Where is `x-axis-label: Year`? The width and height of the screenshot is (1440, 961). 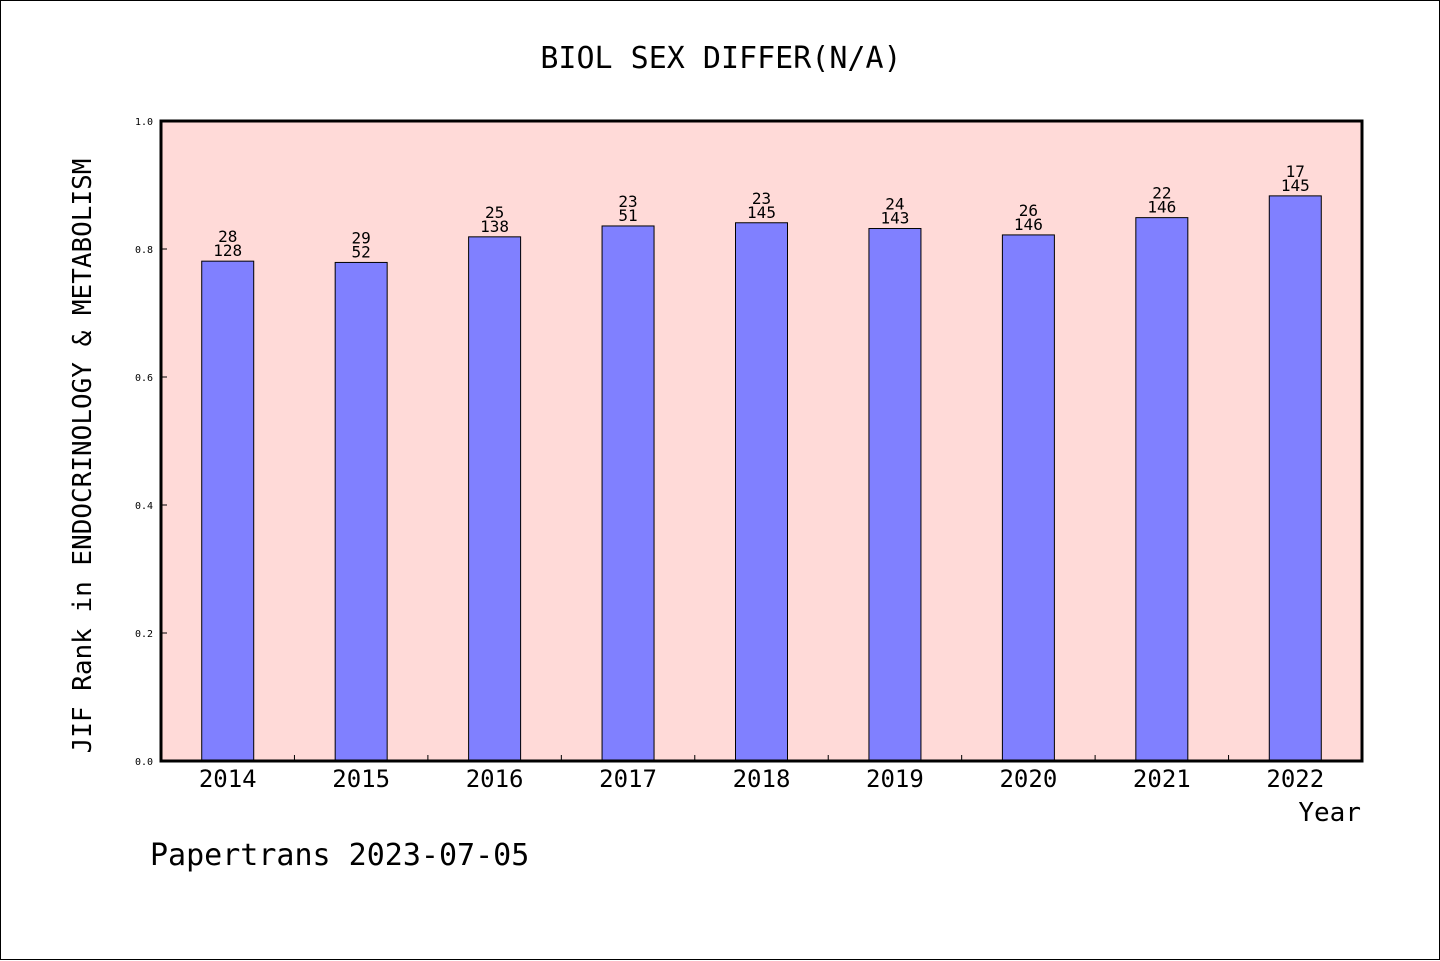 x-axis-label: Year is located at coordinates (1329, 813).